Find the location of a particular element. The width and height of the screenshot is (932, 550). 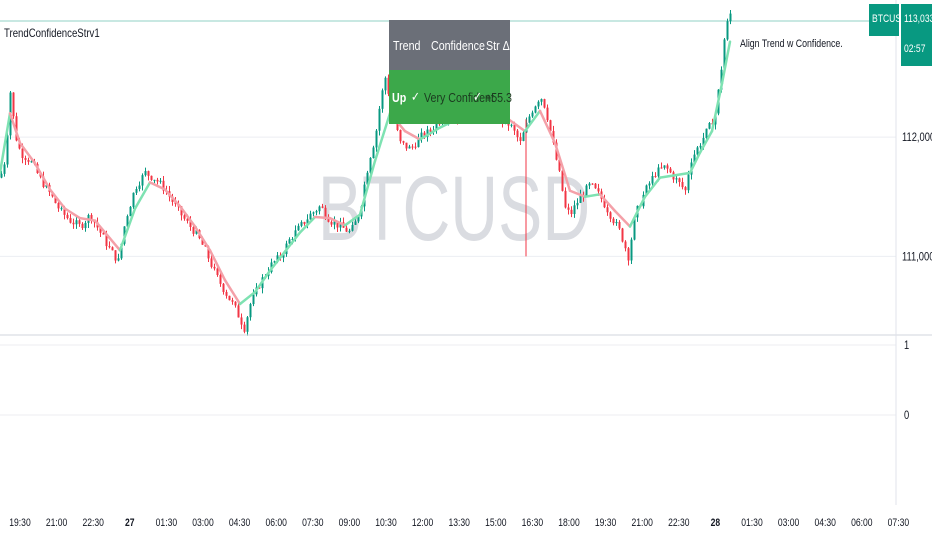

confidence-value: Very Confident is located at coordinates (459, 97).